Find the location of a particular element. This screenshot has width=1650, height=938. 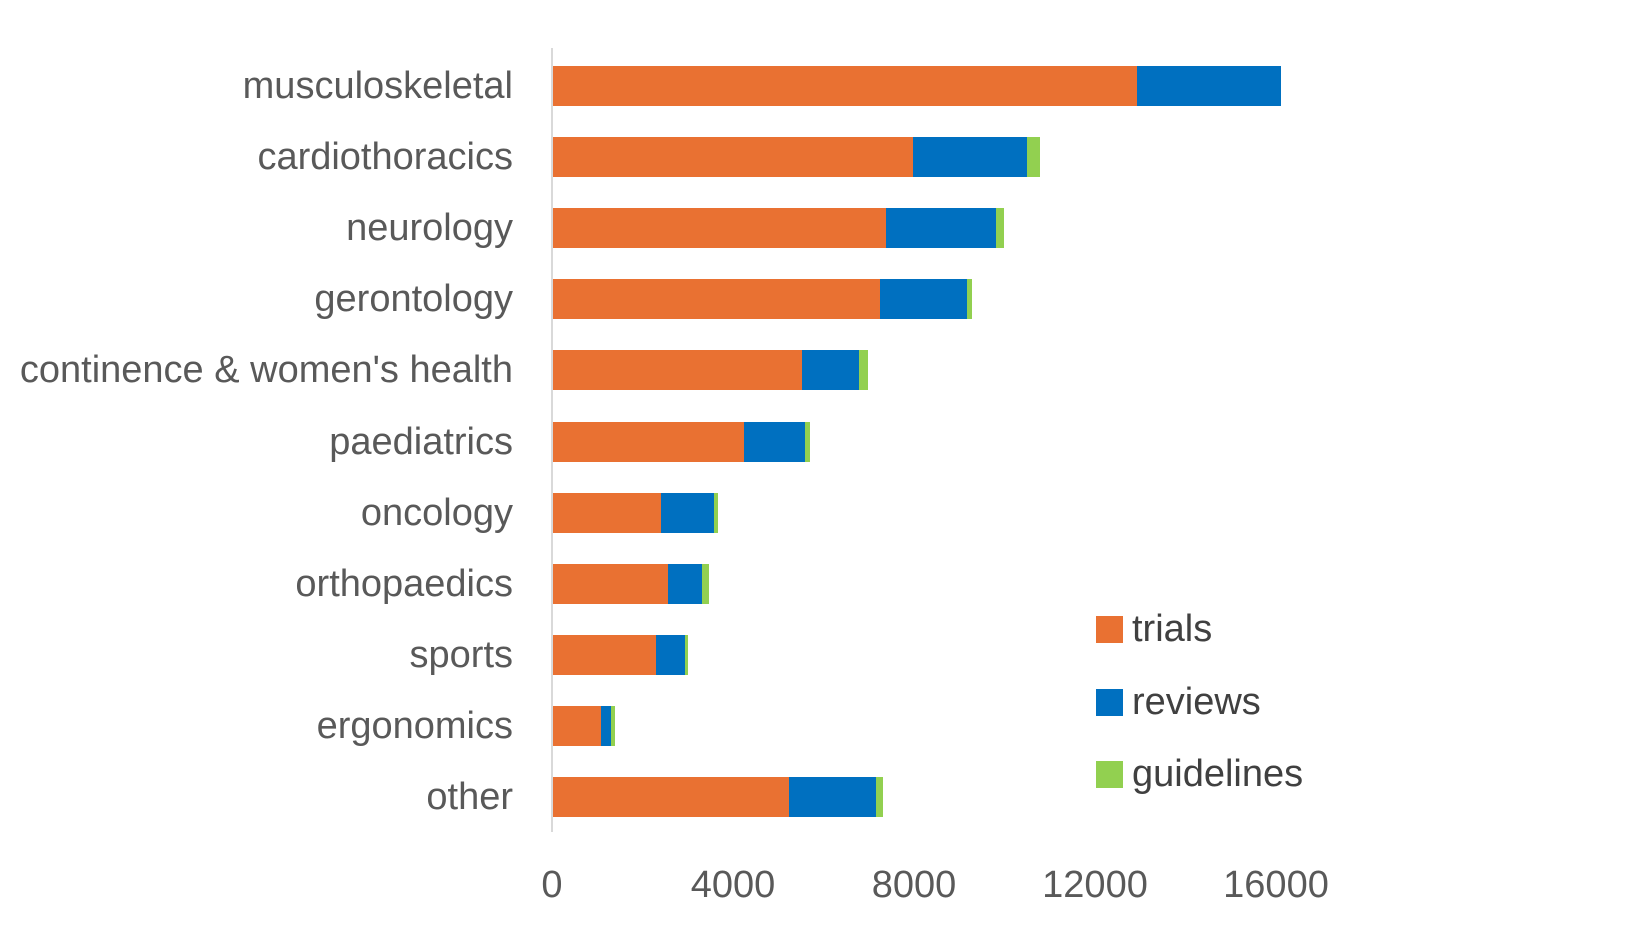

category-label: paediatrics is located at coordinates (421, 442).